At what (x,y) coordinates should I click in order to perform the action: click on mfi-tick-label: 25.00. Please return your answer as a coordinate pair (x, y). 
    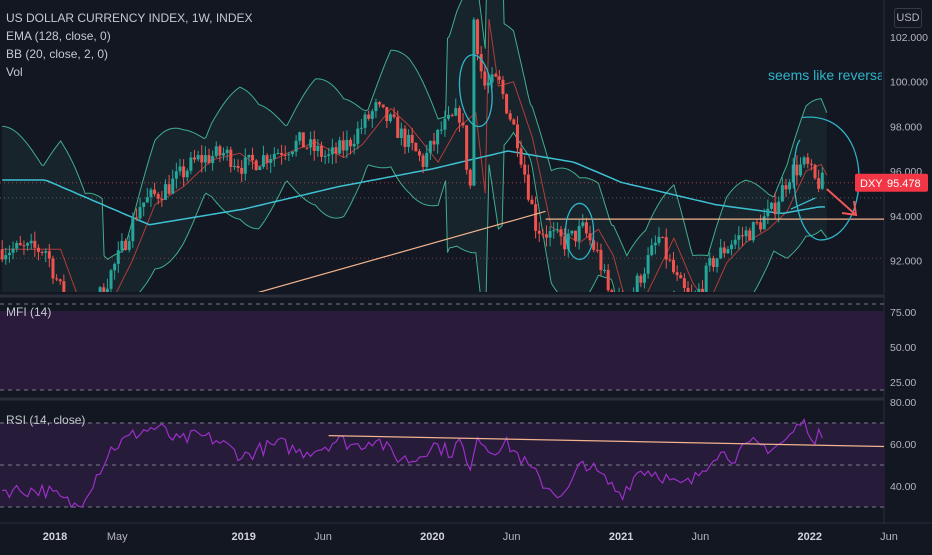
    Looking at the image, I should click on (903, 383).